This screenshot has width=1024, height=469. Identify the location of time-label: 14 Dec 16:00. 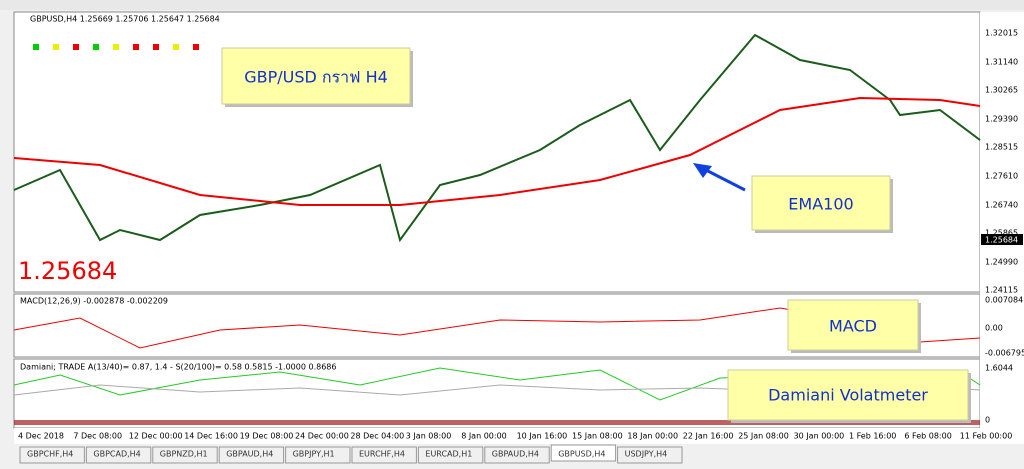
(211, 436).